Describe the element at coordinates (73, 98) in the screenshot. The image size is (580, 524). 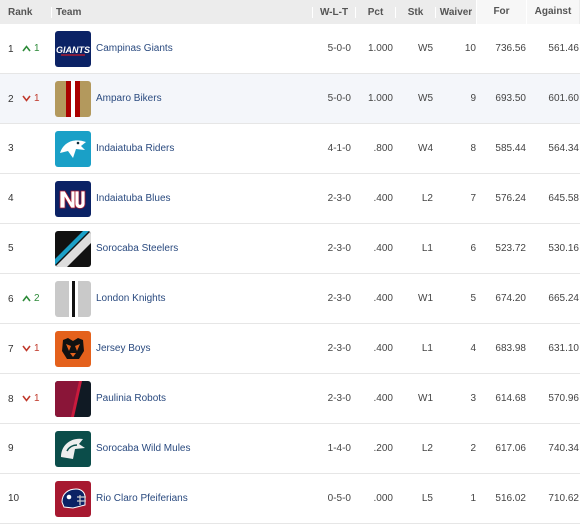
I see `bikers-logo-icon` at that location.